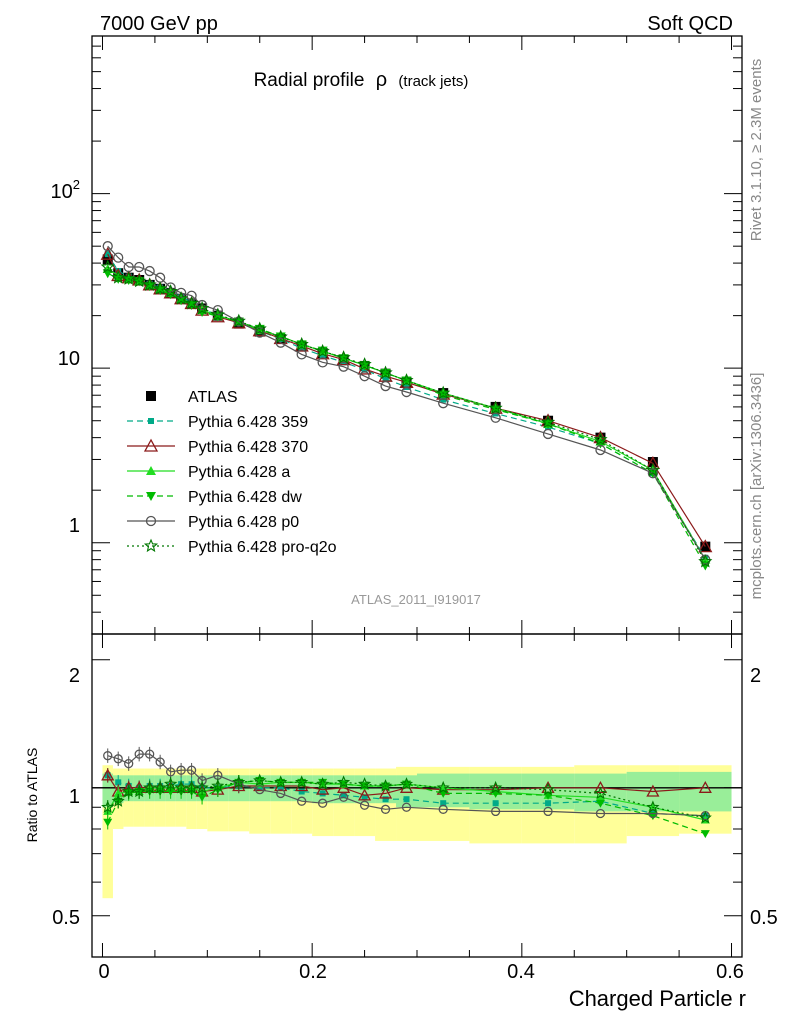 This screenshot has height=1024, width=786. What do you see at coordinates (416, 599) in the screenshot?
I see `analysis-annotation: ATLAS_2011_I919017` at bounding box center [416, 599].